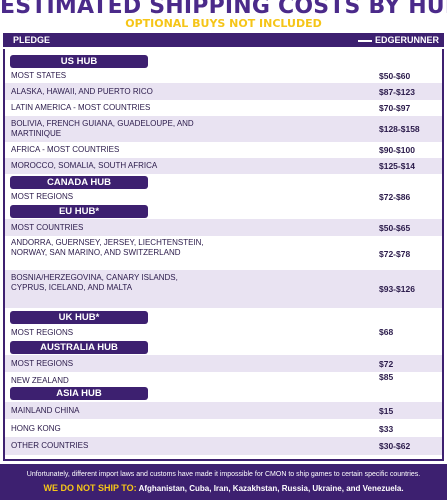 Image resolution: width=447 pixels, height=500 pixels. I want to click on table-row: MOST REGIONS $72, so click(223, 363).